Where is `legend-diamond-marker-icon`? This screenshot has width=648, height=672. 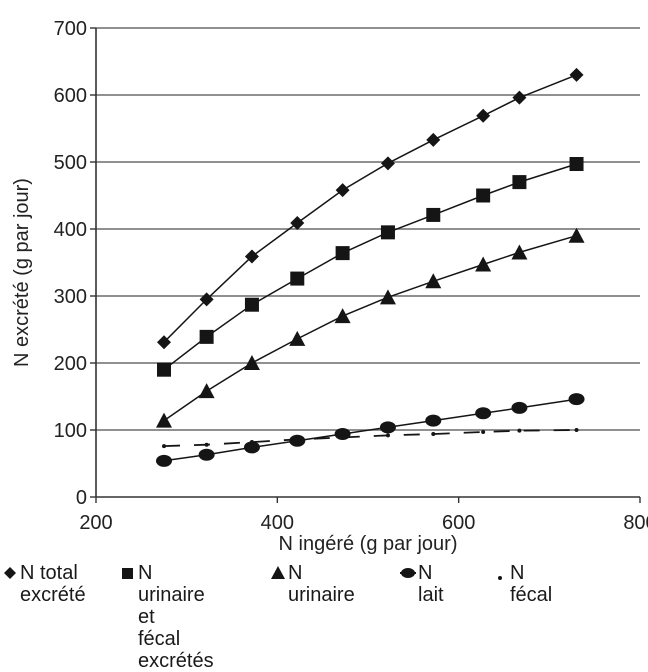
legend-diamond-marker-icon is located at coordinates (10, 573).